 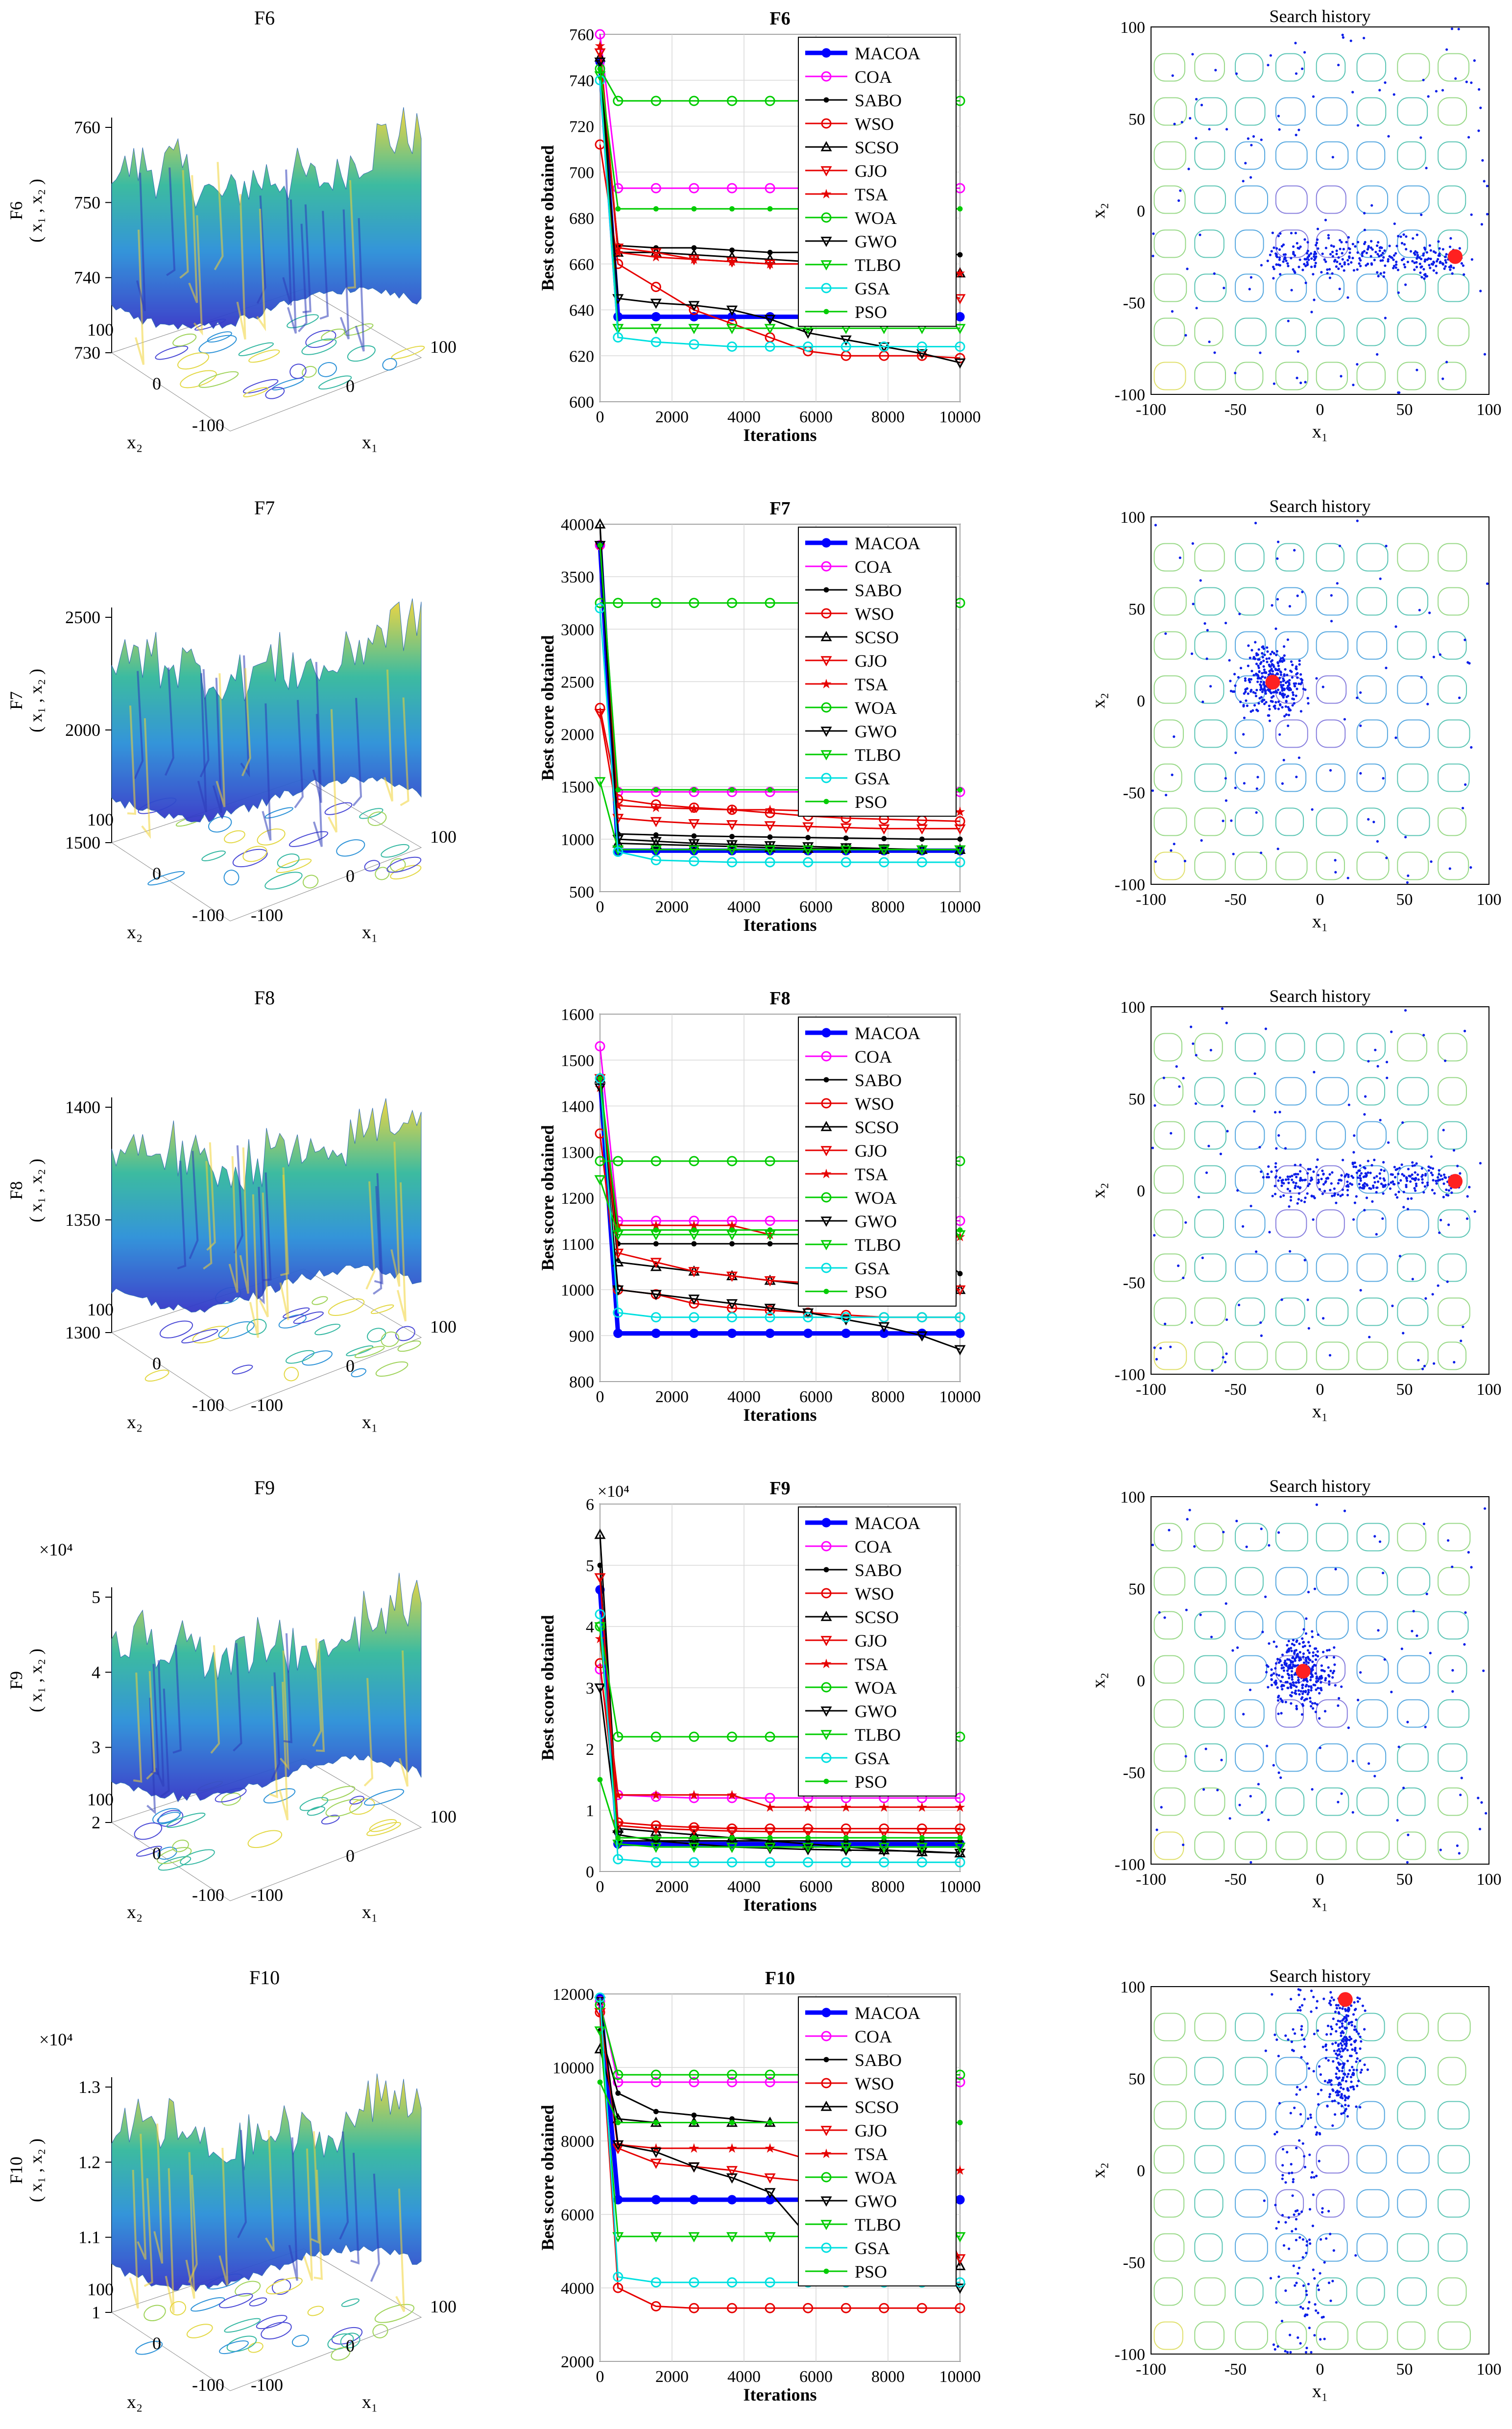 What do you see at coordinates (1311, 221) in the screenshot?
I see `search-contours` at bounding box center [1311, 221].